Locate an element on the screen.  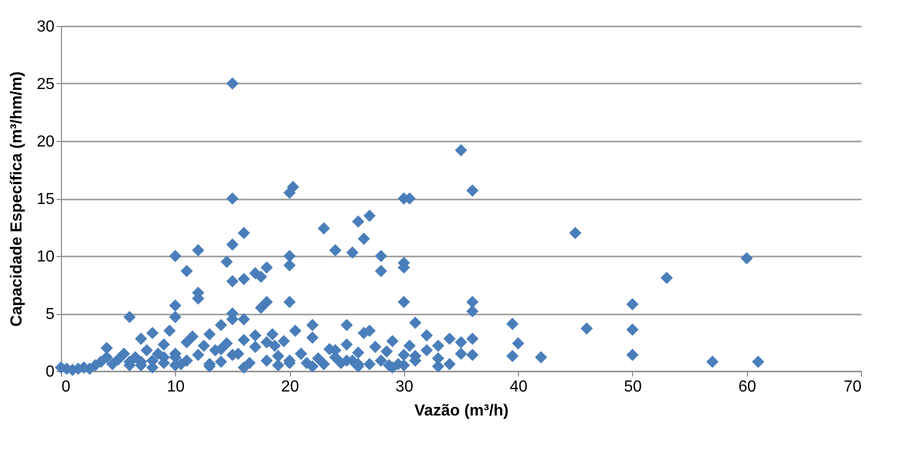
y-tick-label: 15 is located at coordinates (45, 199).